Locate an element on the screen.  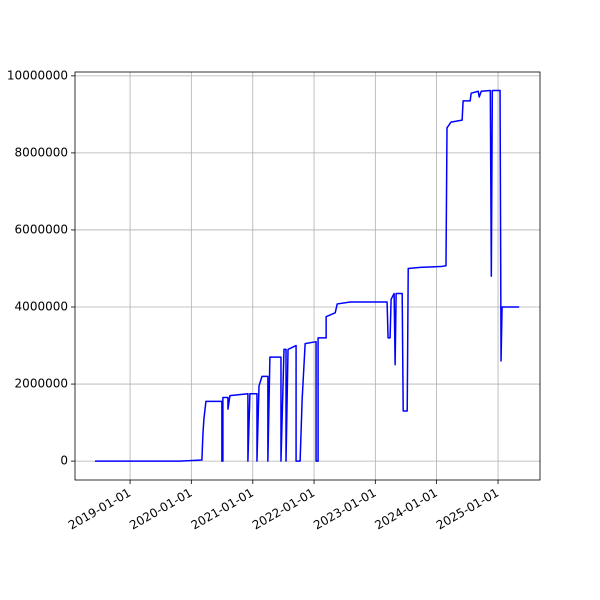
x-tick-label: 2020-01-01 is located at coordinates (160, 509).